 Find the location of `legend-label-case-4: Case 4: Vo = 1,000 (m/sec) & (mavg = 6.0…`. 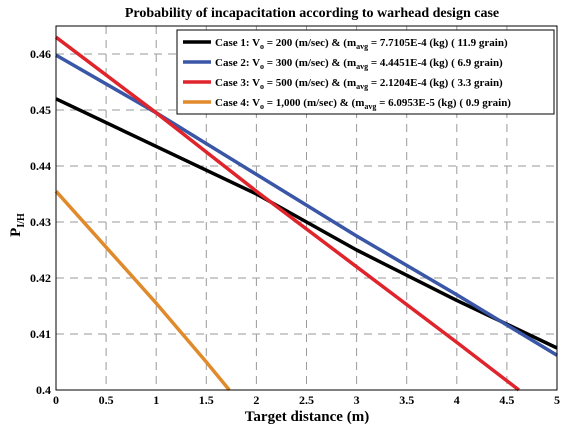

legend-label-case-4: Case 4: Vo = 1,000 (m/sec) & (mavg = 6.0… is located at coordinates (363, 104).